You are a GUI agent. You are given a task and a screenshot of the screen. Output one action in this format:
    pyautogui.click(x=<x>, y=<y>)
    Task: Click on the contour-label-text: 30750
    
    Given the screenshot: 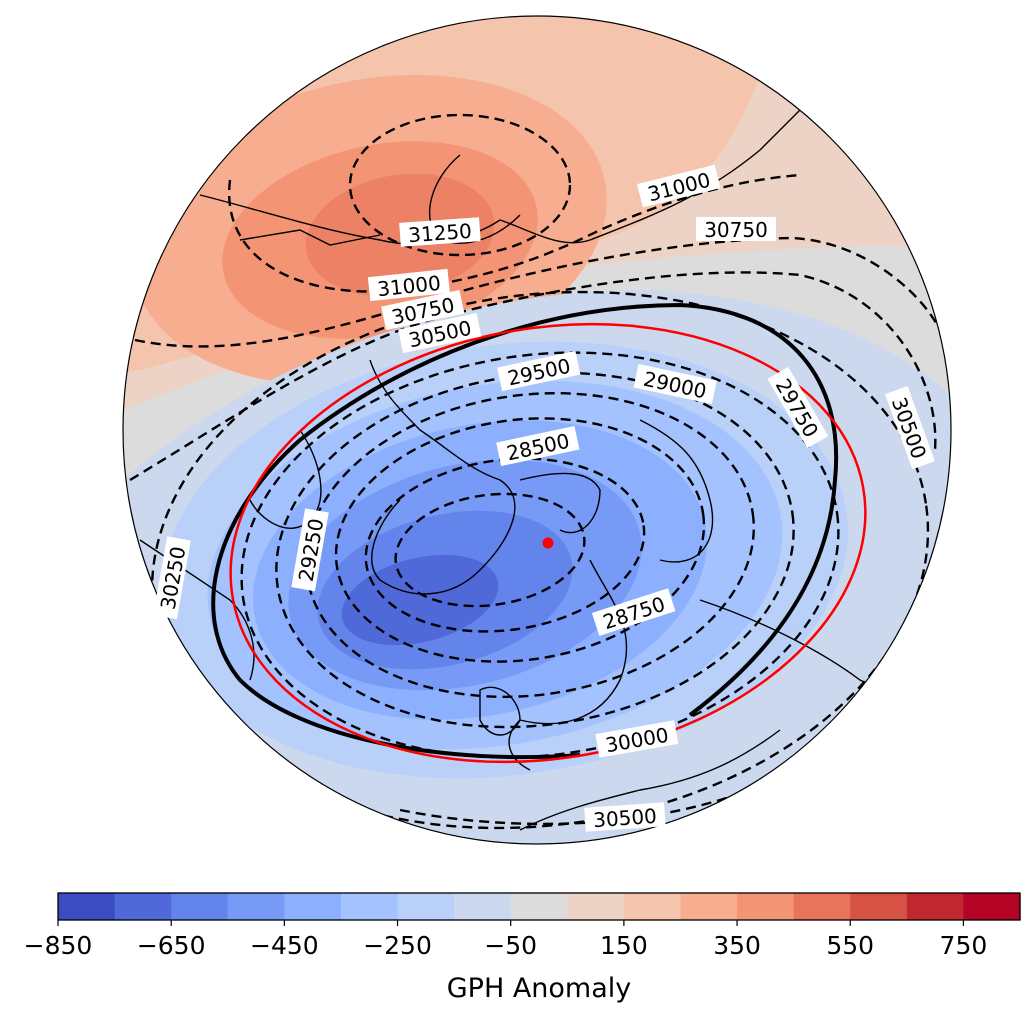 What is the action you would take?
    pyautogui.click(x=736, y=230)
    